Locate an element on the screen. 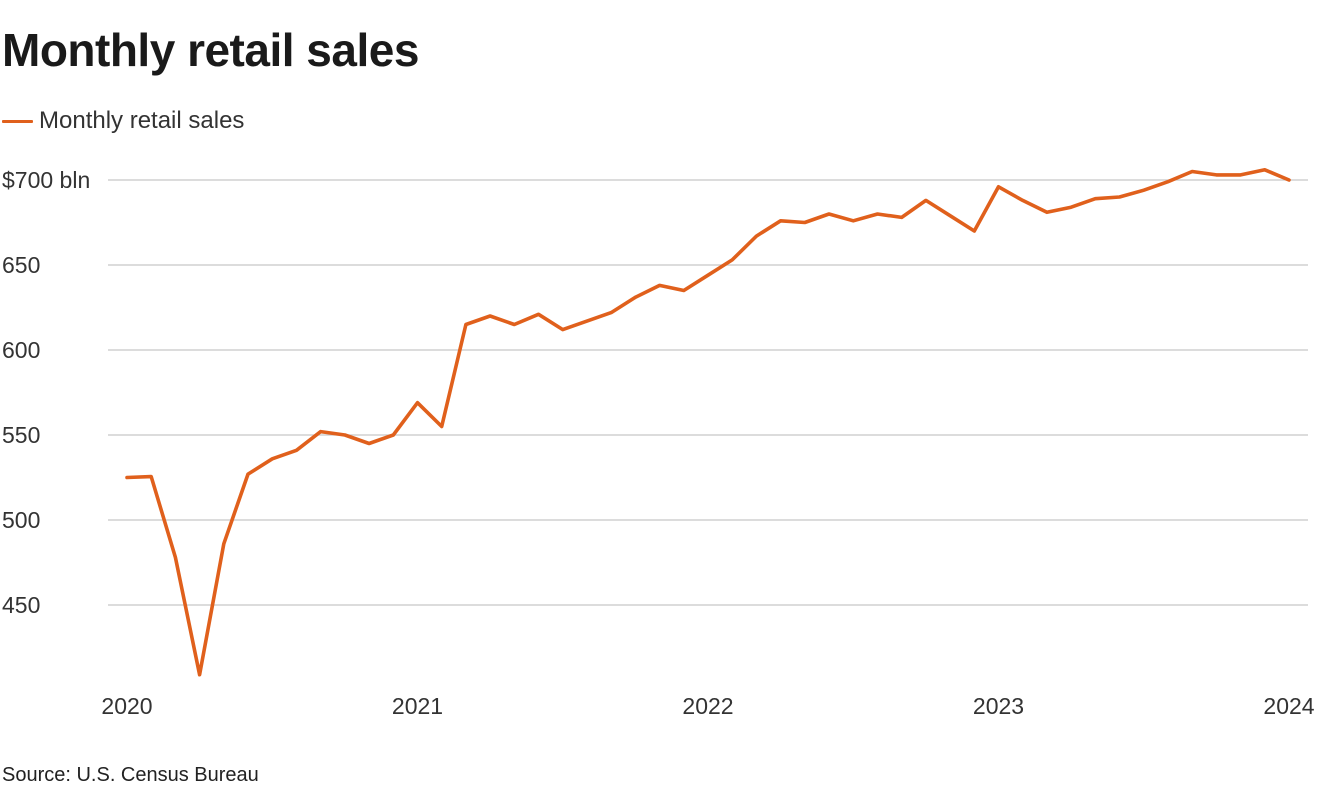 The height and width of the screenshot is (800, 1320). x-tick-label: 2023 is located at coordinates (998, 706).